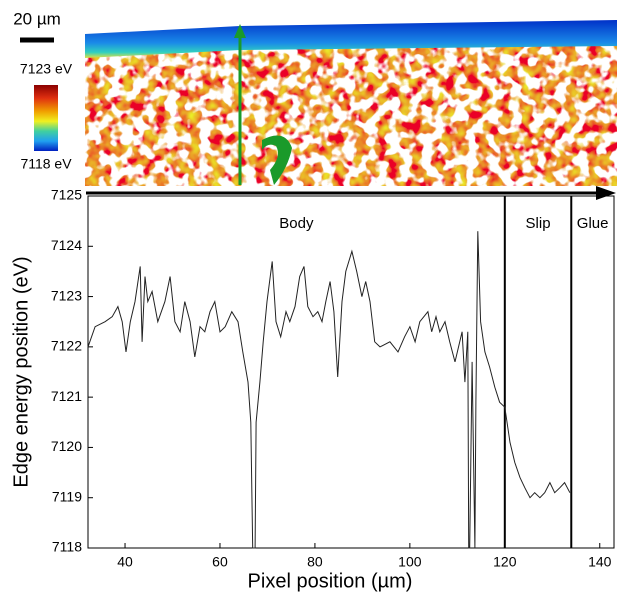 Image resolution: width=617 pixels, height=600 pixels. I want to click on y-tick-label: 7121, so click(66, 396).